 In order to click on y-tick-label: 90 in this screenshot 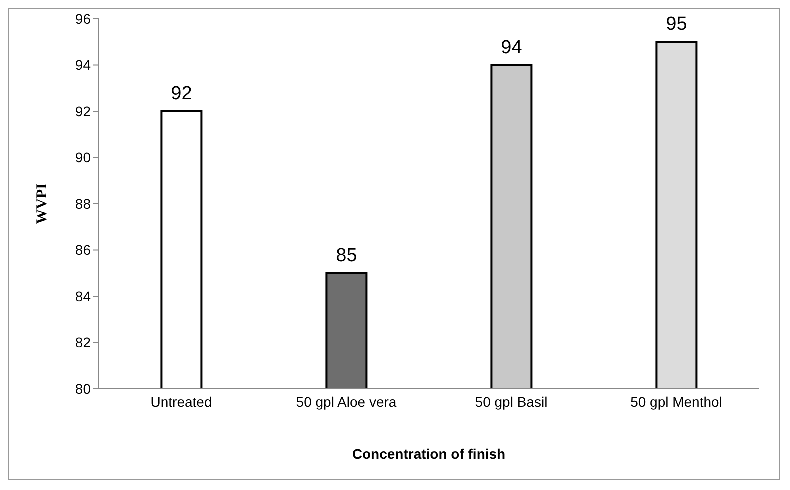, I will do `click(83, 158)`.